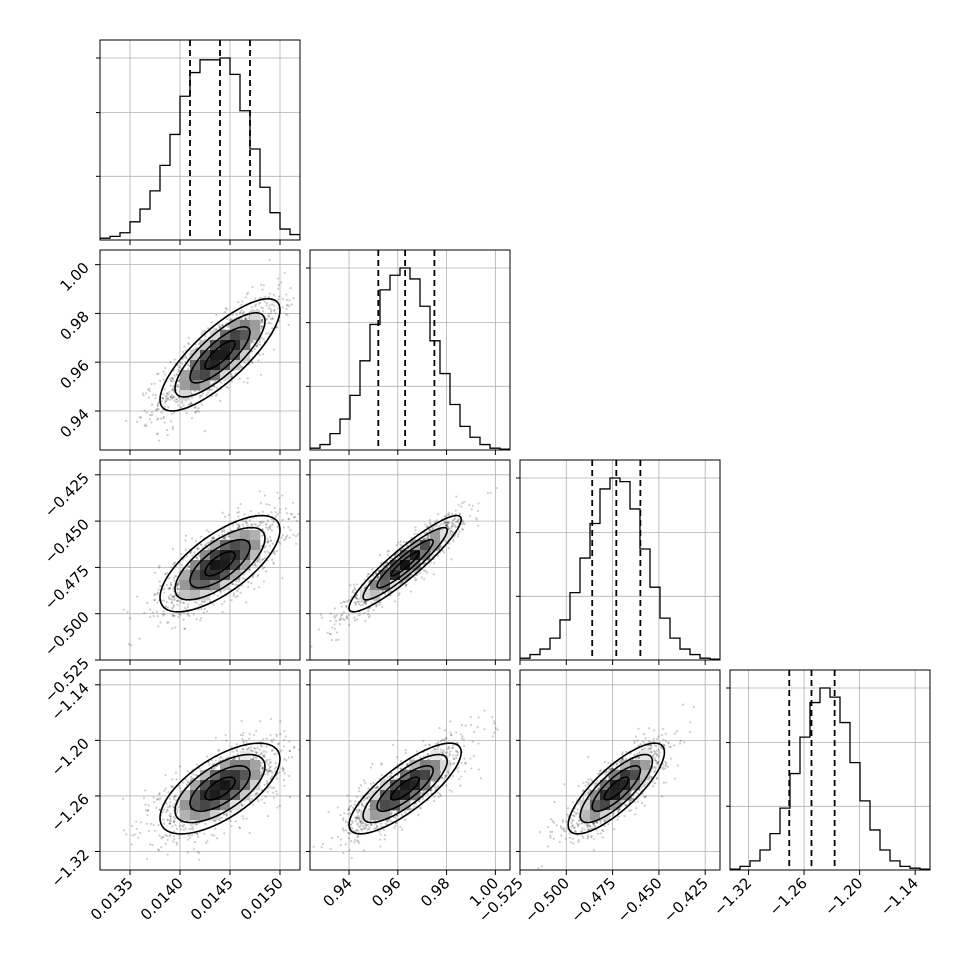 The width and height of the screenshot is (970, 975). I want to click on histogram-step, so click(410, 359).